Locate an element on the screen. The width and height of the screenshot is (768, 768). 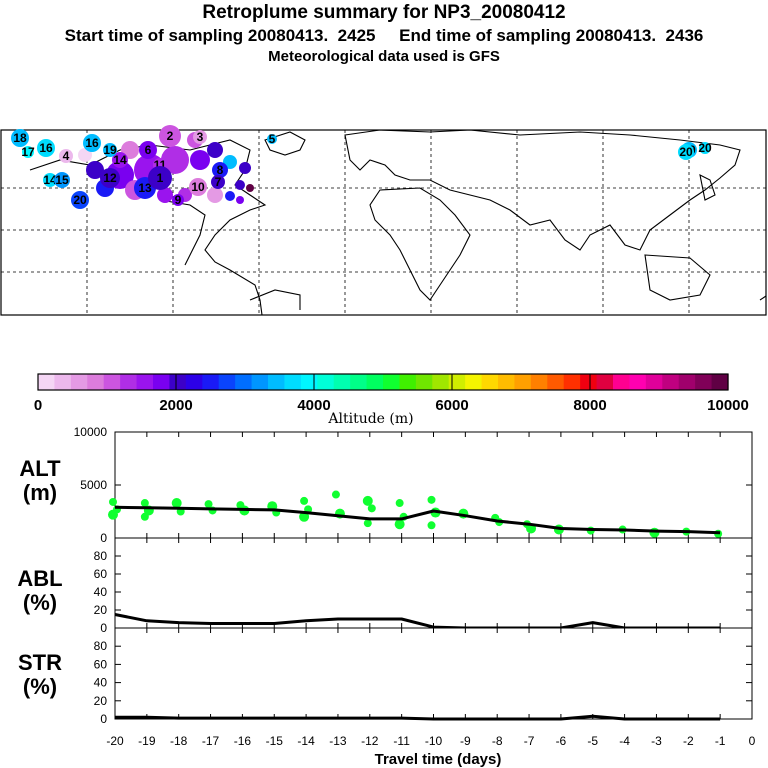
plume-marker-label: 19 is located at coordinates (110, 150).